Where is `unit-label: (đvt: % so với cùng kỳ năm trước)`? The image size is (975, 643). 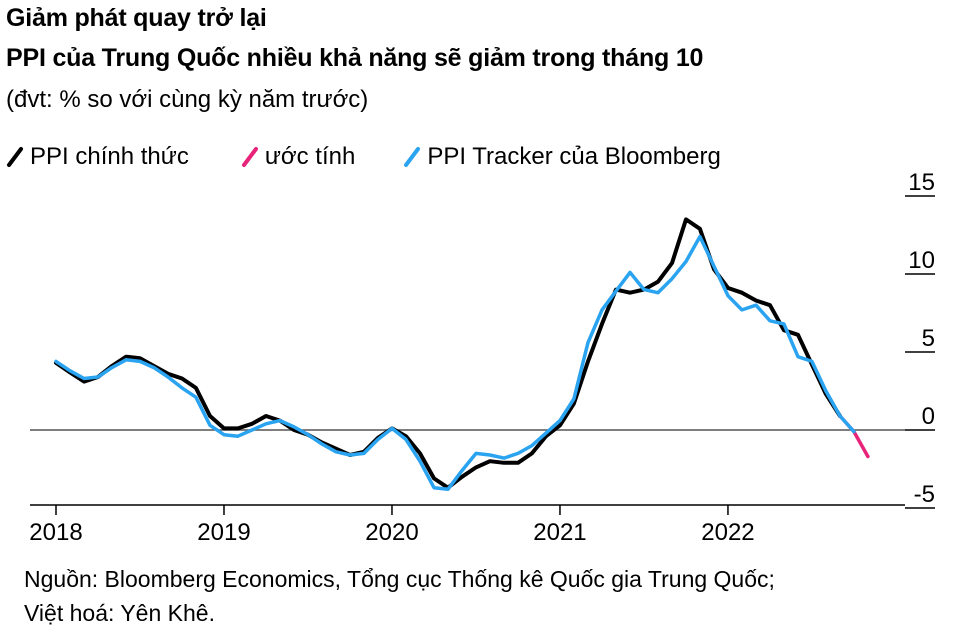
unit-label: (đvt: % so với cùng kỳ năm trước) is located at coordinates (187, 99).